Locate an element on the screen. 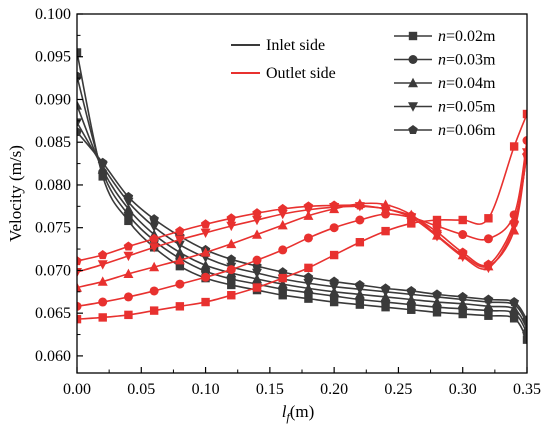 The image size is (550, 429). y-tick-label: 0.100 is located at coordinates (53, 14).